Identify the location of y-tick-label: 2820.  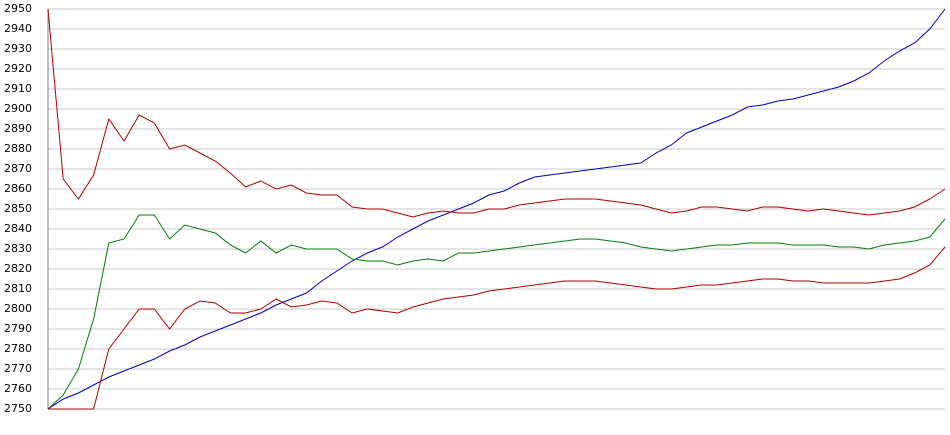
(18, 268).